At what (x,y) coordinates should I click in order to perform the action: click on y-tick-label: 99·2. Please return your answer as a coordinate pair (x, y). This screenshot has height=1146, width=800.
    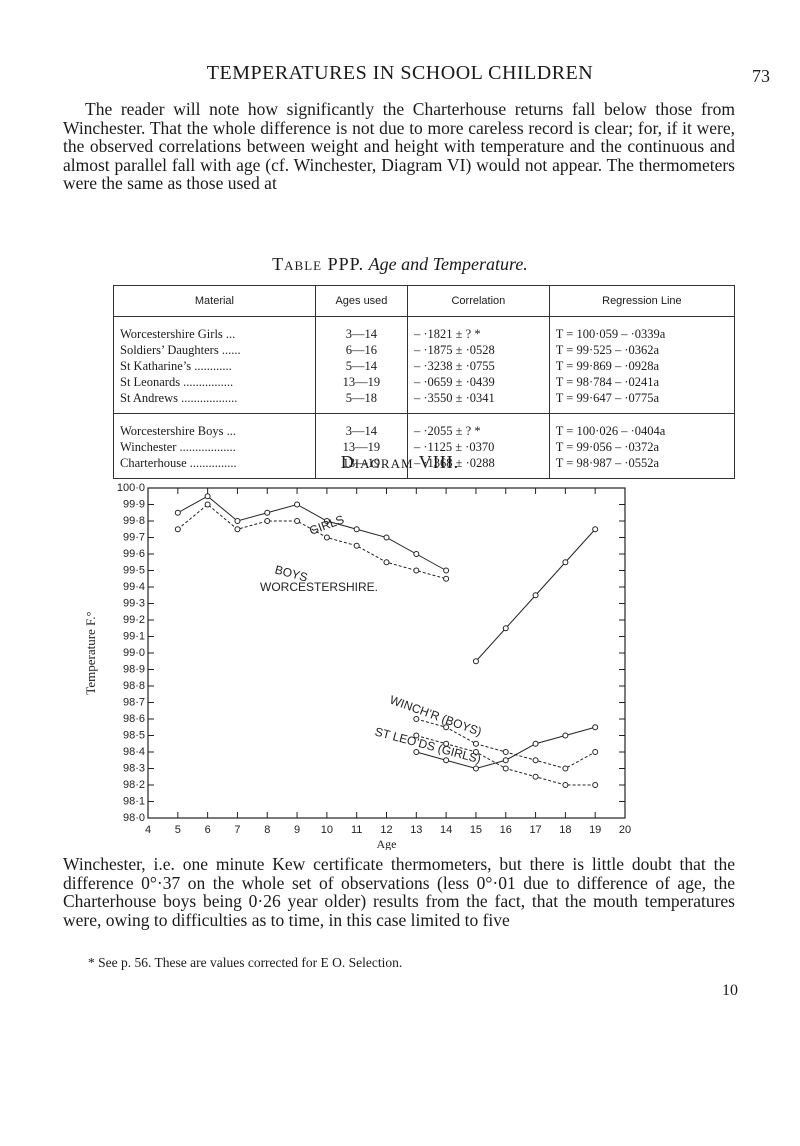
    Looking at the image, I should click on (134, 620).